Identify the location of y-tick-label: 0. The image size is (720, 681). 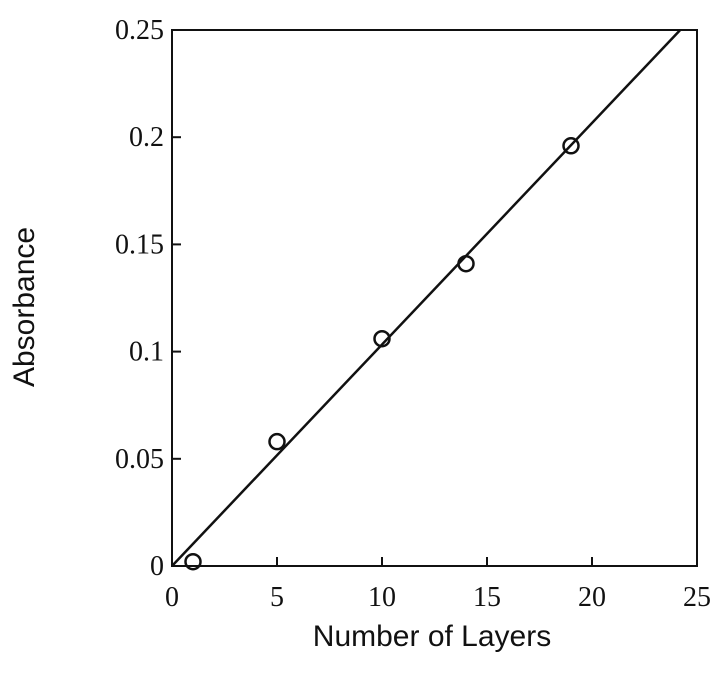
(157, 566).